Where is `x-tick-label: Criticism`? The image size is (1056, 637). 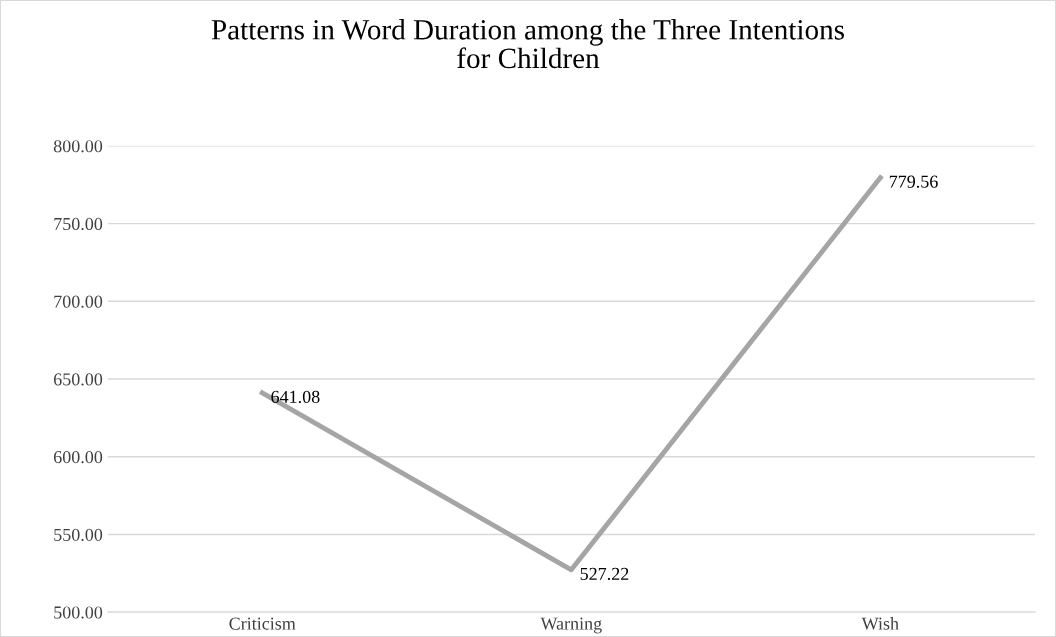
x-tick-label: Criticism is located at coordinates (262, 623).